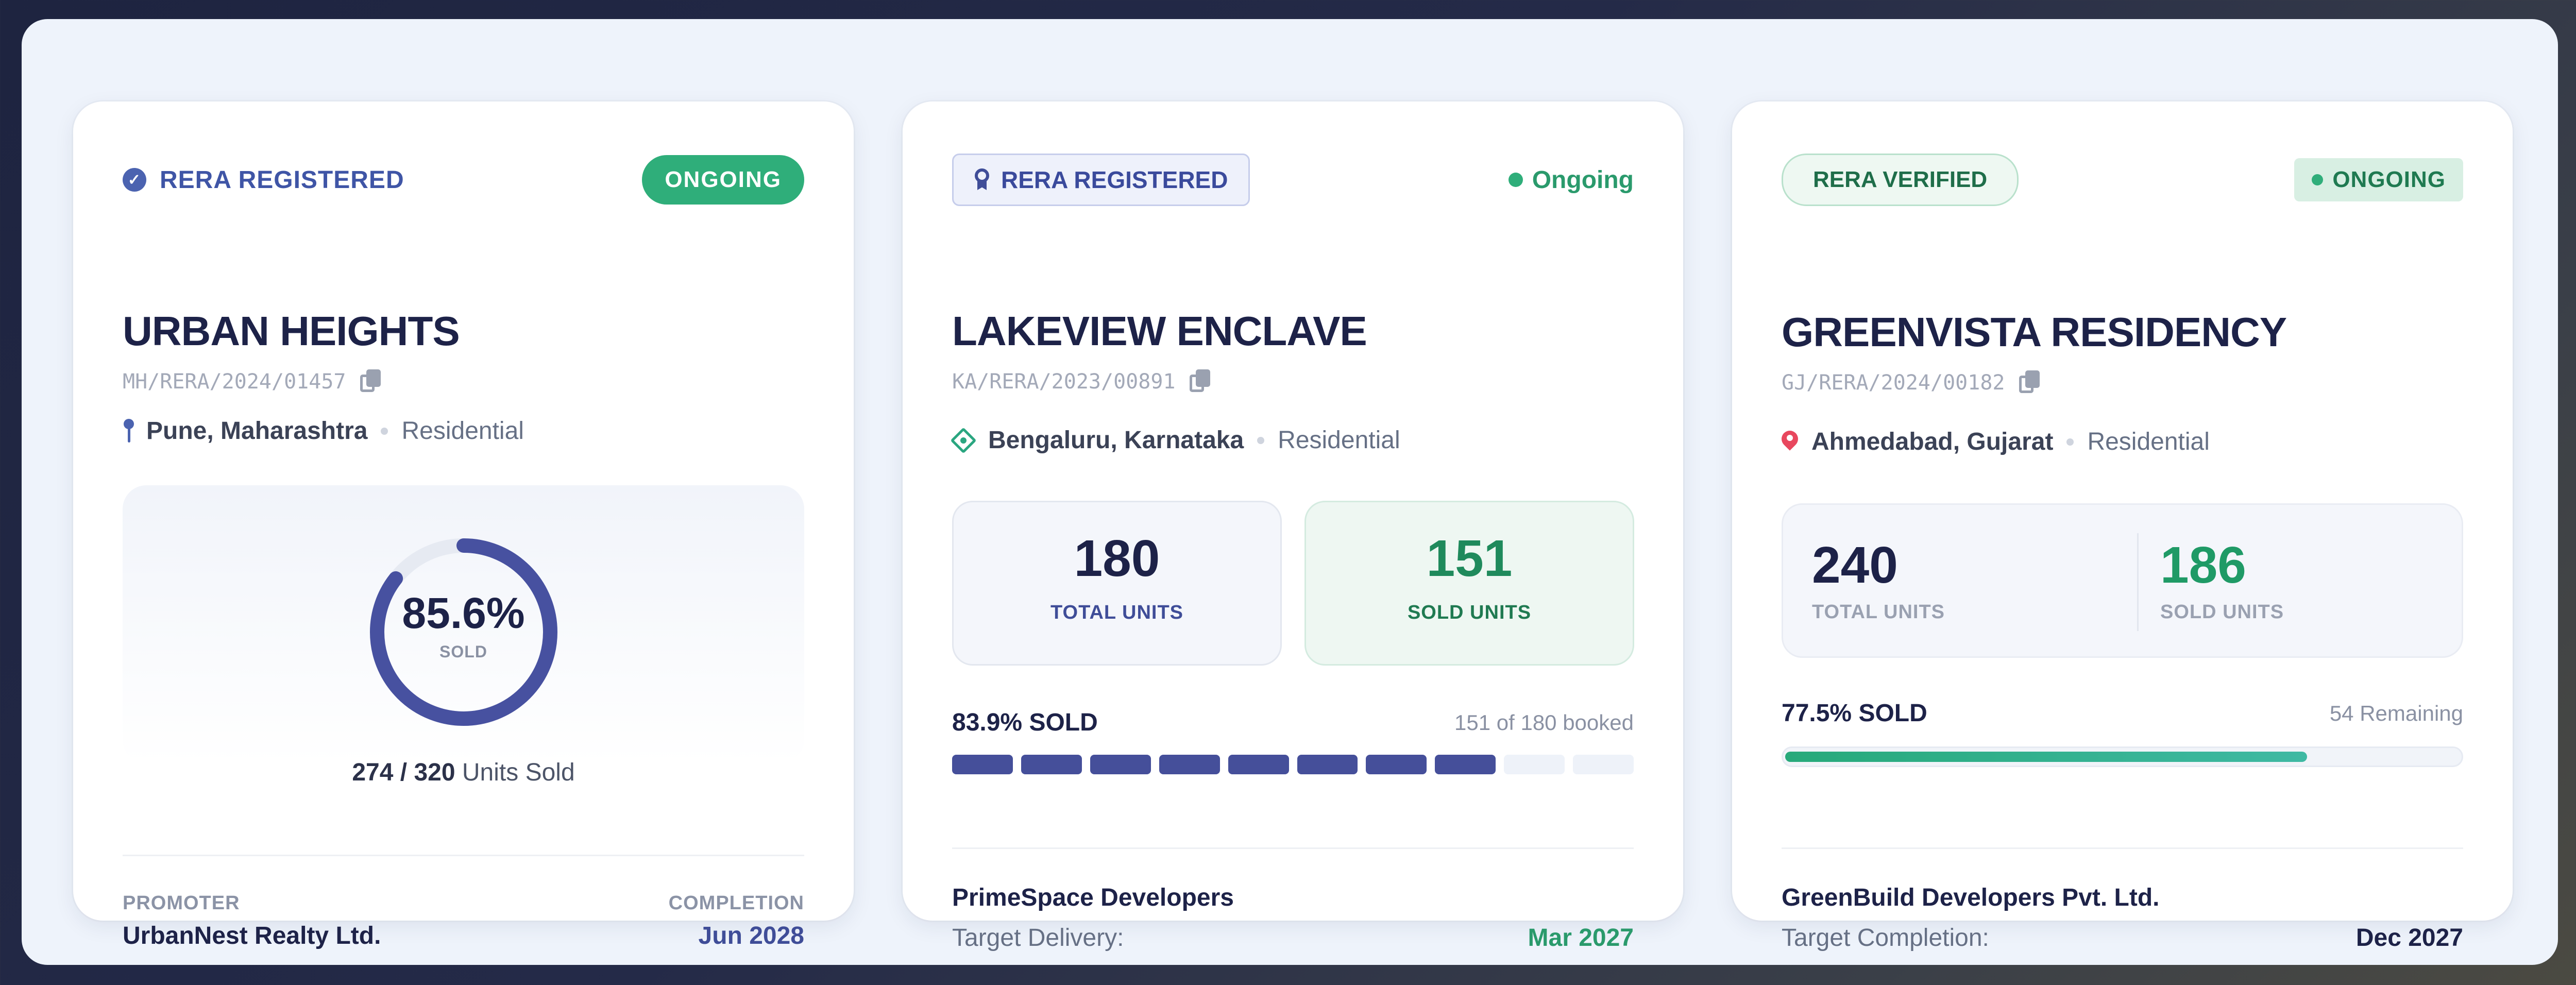 Image resolution: width=2576 pixels, height=985 pixels. Describe the element at coordinates (1293, 180) in the screenshot. I see `card-header: RERA REGISTERED Ongoing` at that location.